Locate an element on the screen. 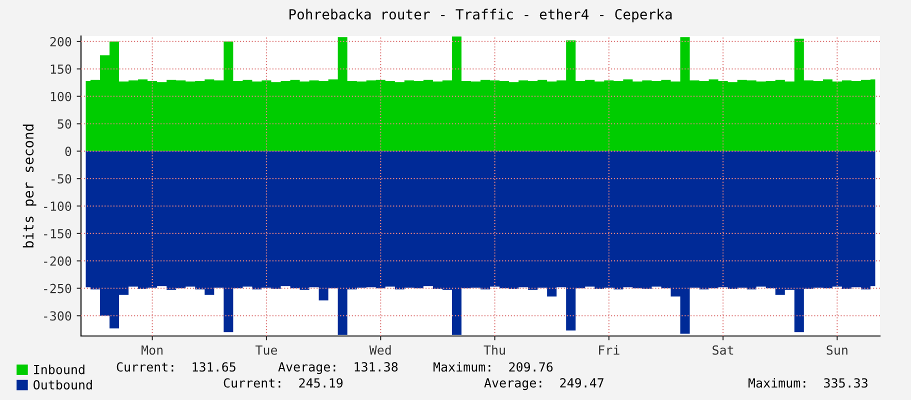  y-tick-label: -250 is located at coordinates (58, 289).